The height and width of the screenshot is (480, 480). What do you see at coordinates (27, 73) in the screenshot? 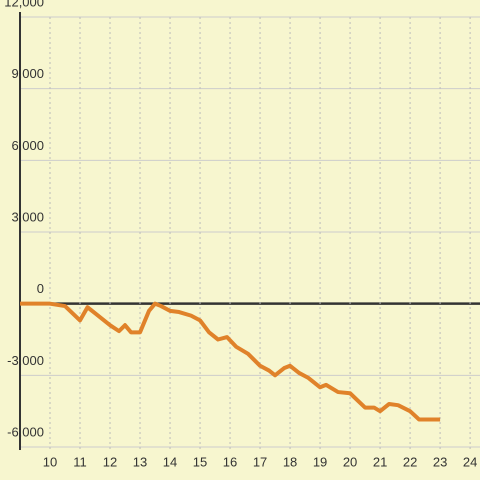
I see `y-tick-label: 9,000` at bounding box center [27, 73].